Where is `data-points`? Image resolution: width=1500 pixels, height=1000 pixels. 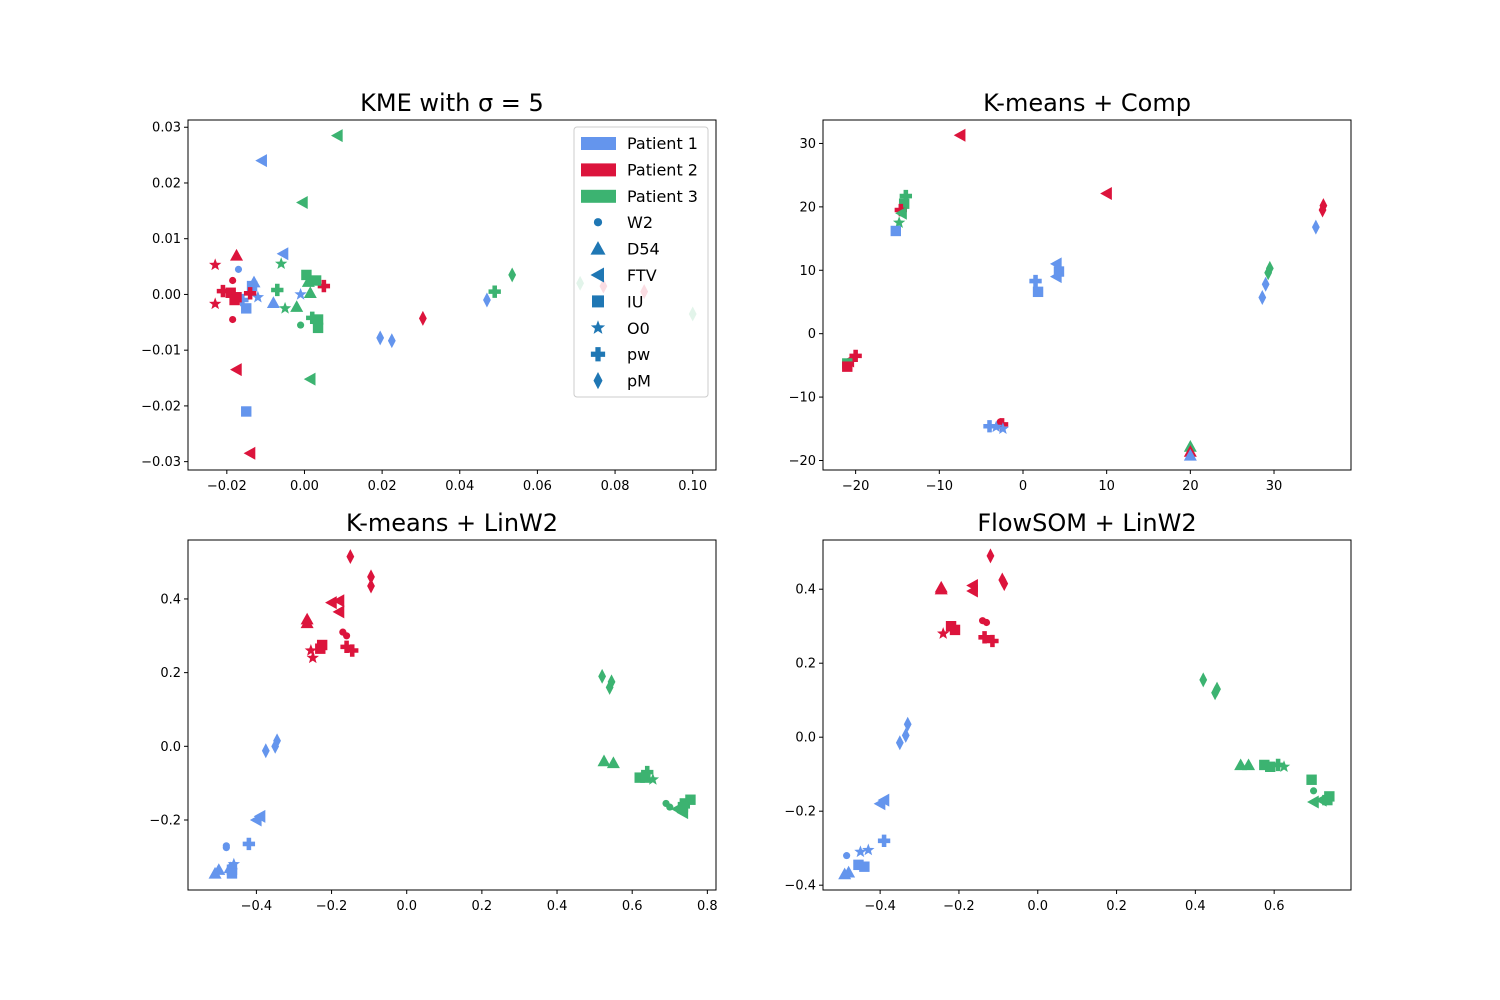 data-points is located at coordinates (1086, 714).